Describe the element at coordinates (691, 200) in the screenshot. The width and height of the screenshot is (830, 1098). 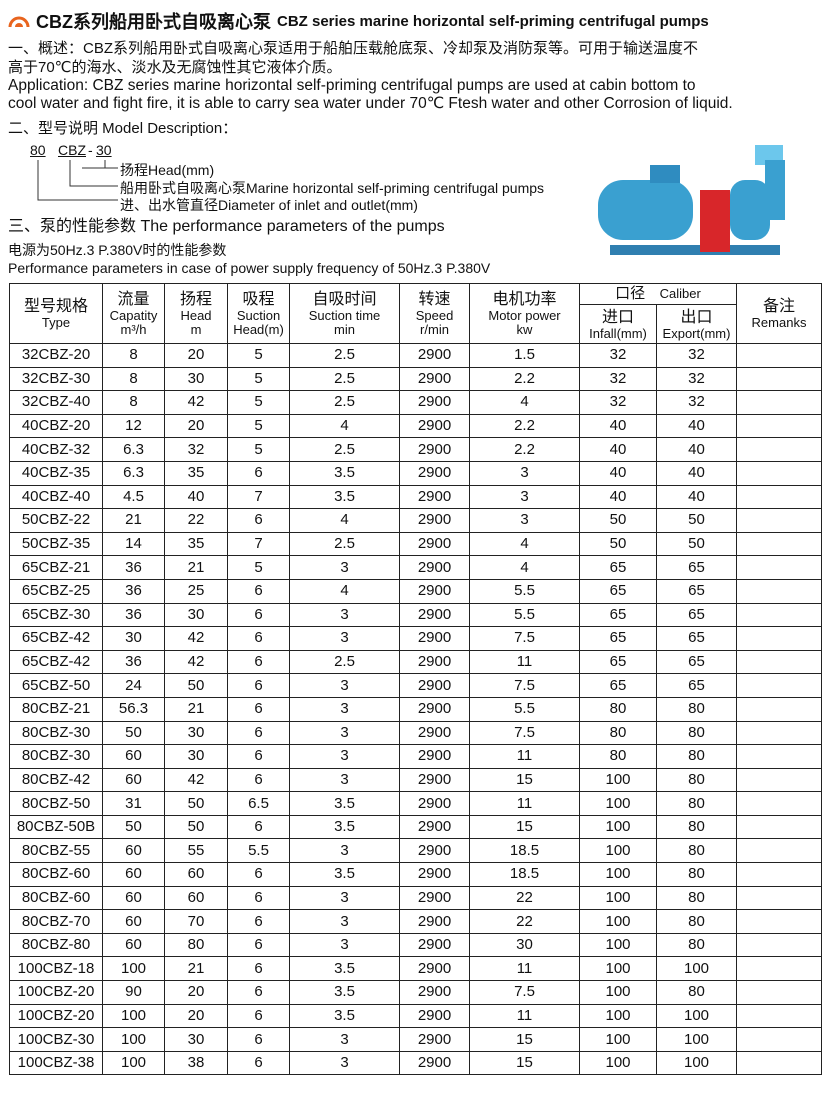
I see `pump-photo` at that location.